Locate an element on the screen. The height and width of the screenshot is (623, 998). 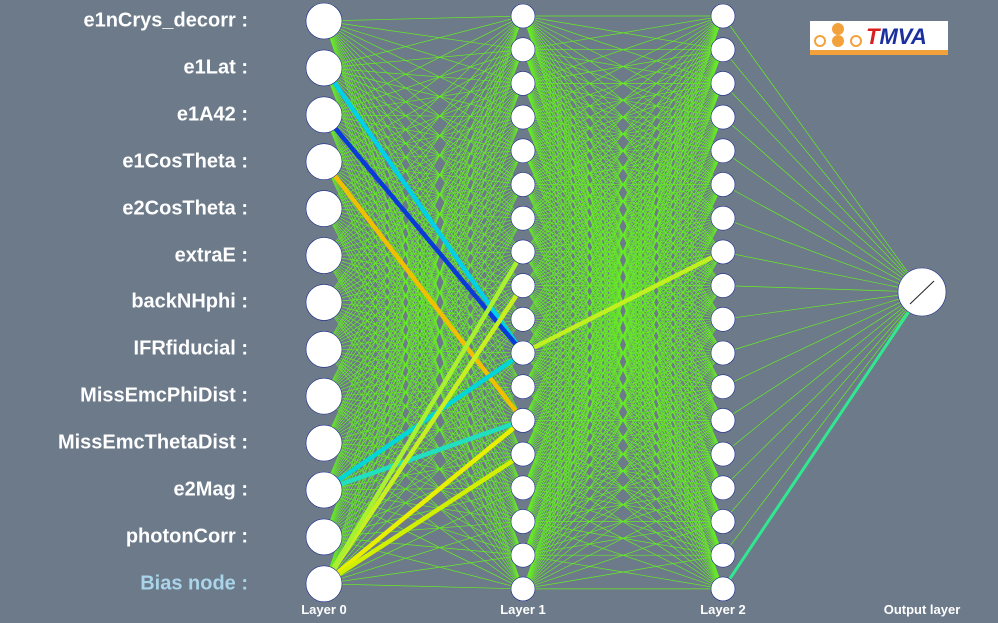
logo-text-rest: MVA is located at coordinates (903, 36).